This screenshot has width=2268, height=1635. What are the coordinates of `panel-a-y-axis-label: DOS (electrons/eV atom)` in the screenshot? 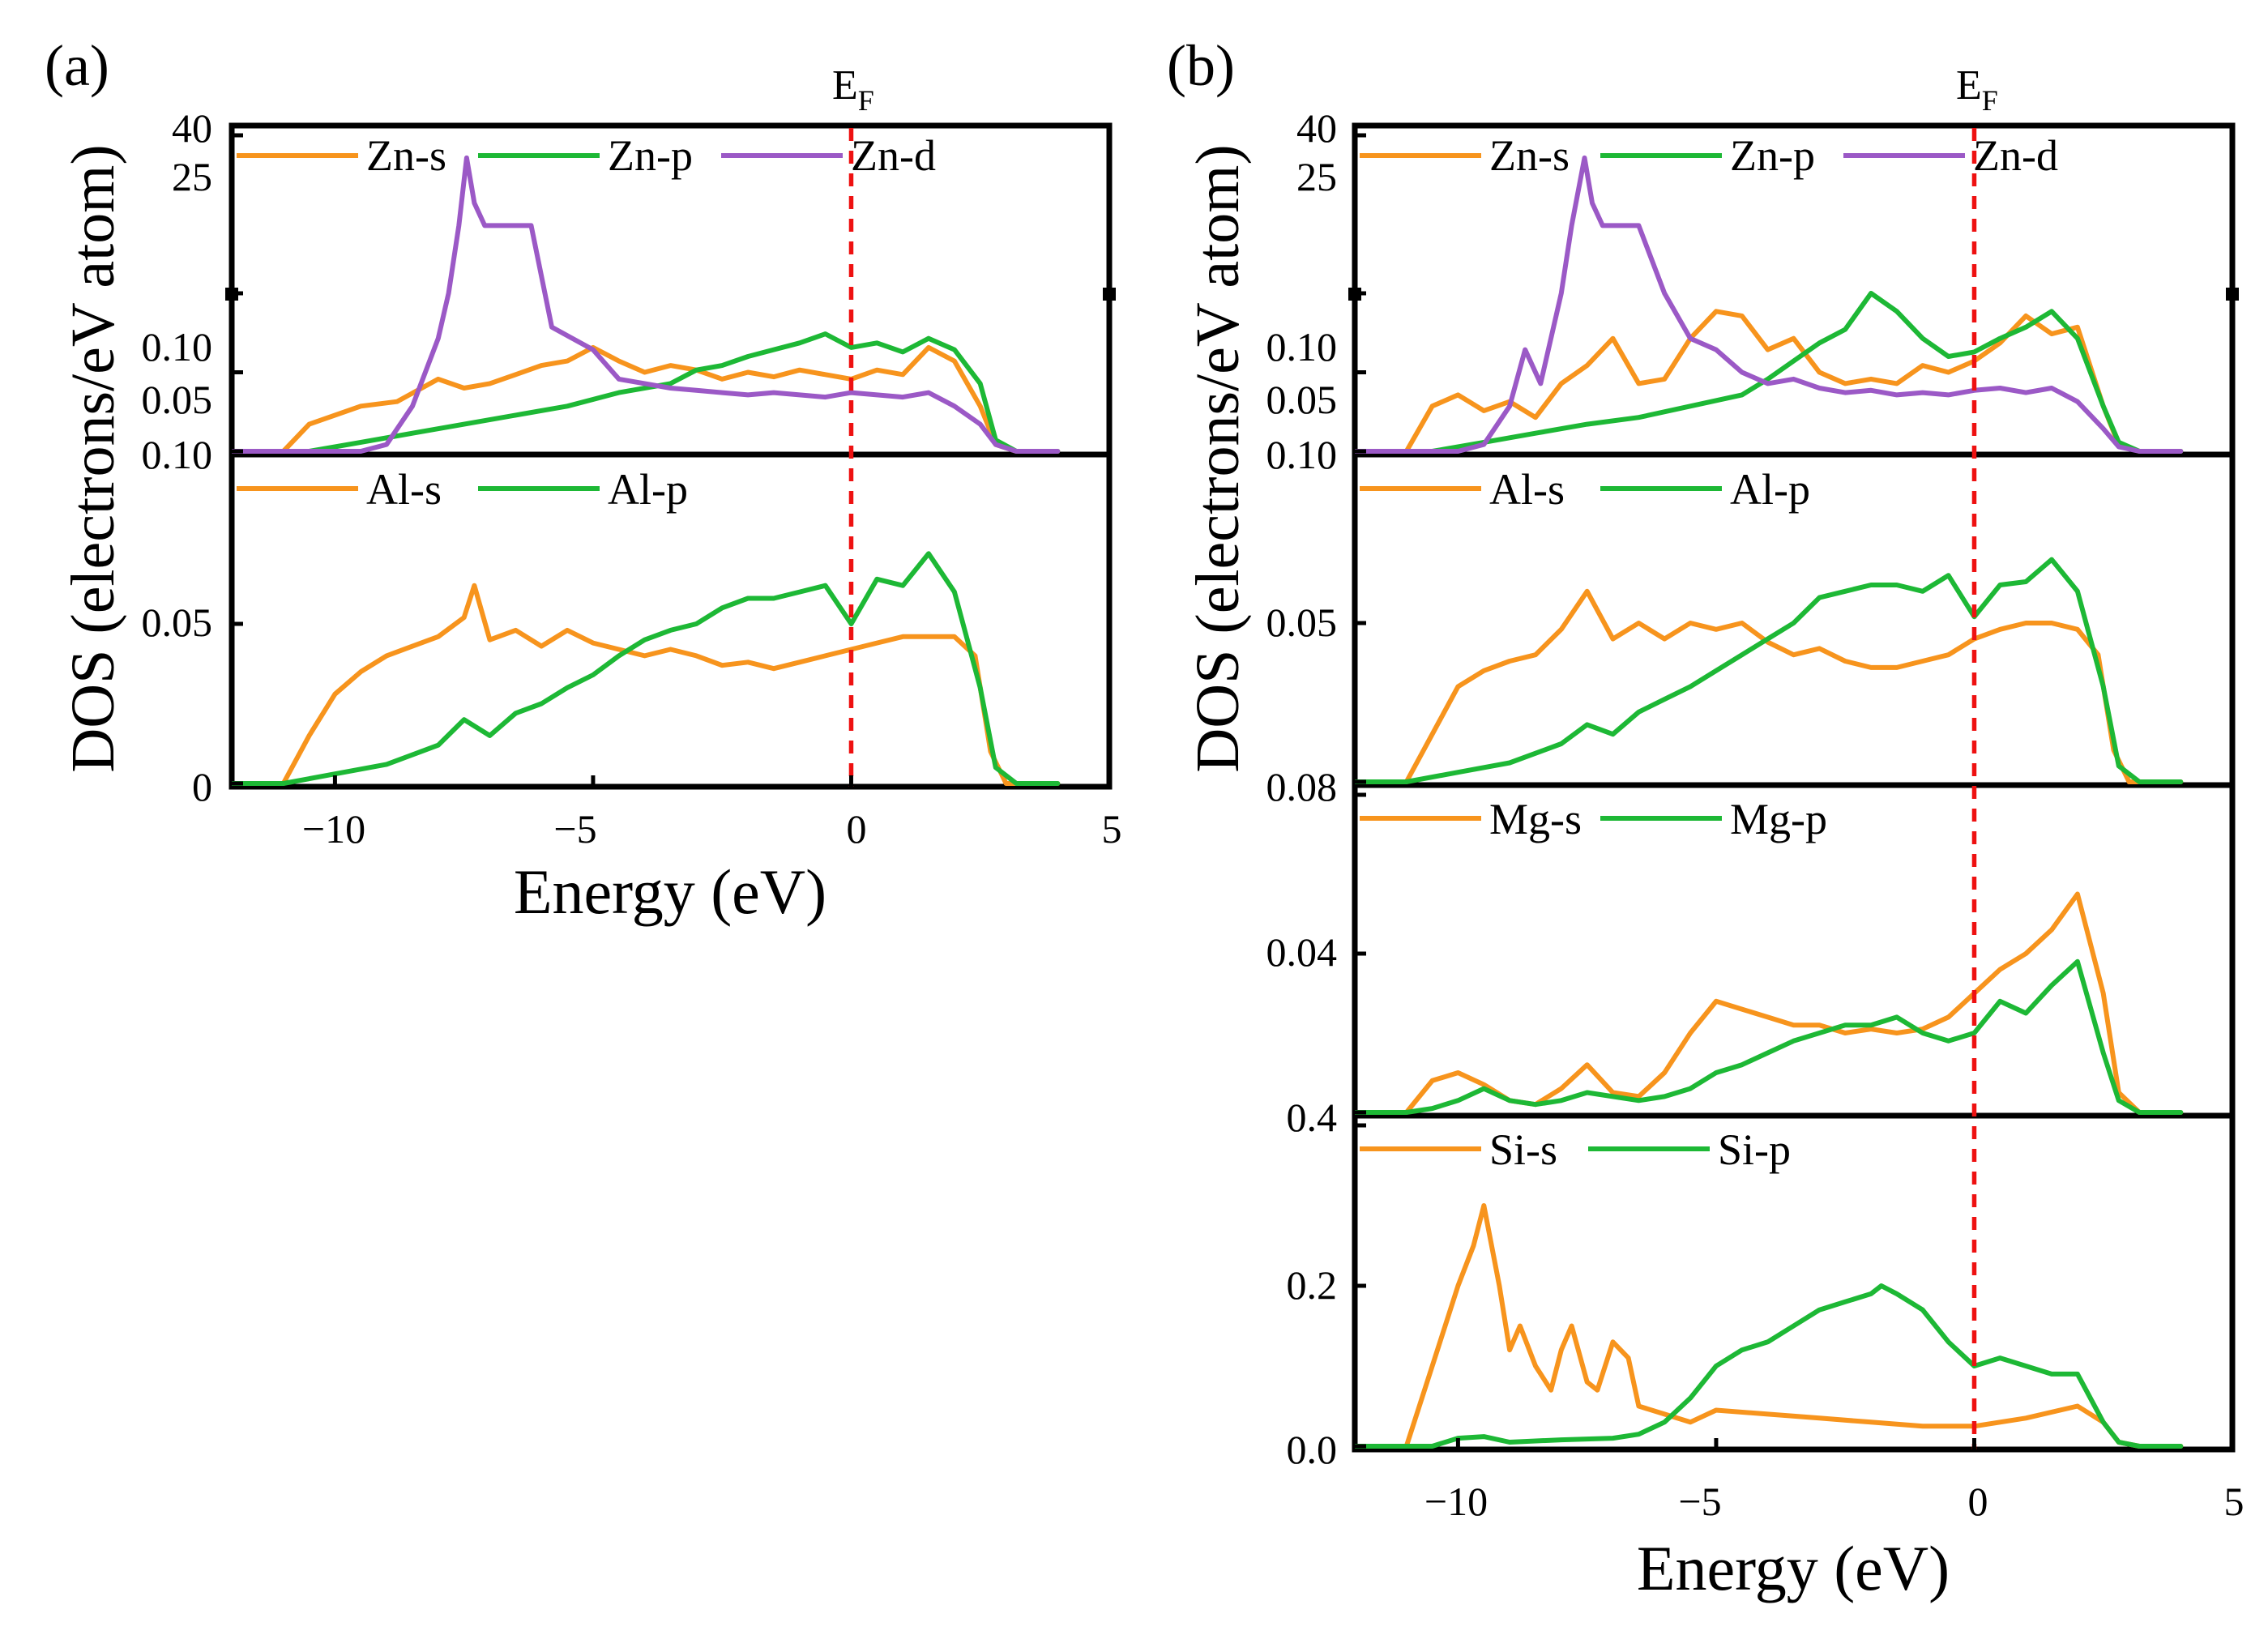 It's located at (93, 458).